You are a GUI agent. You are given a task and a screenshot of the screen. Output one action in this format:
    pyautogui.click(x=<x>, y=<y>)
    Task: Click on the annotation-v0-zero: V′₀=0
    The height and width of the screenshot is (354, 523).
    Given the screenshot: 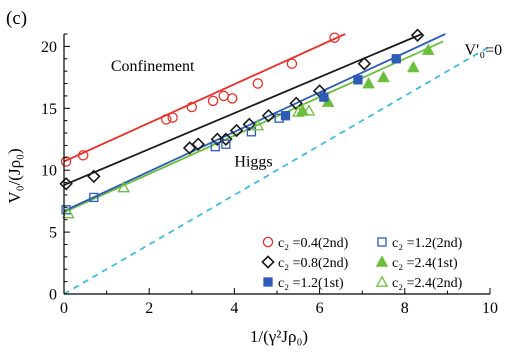 What is the action you would take?
    pyautogui.click(x=483, y=50)
    